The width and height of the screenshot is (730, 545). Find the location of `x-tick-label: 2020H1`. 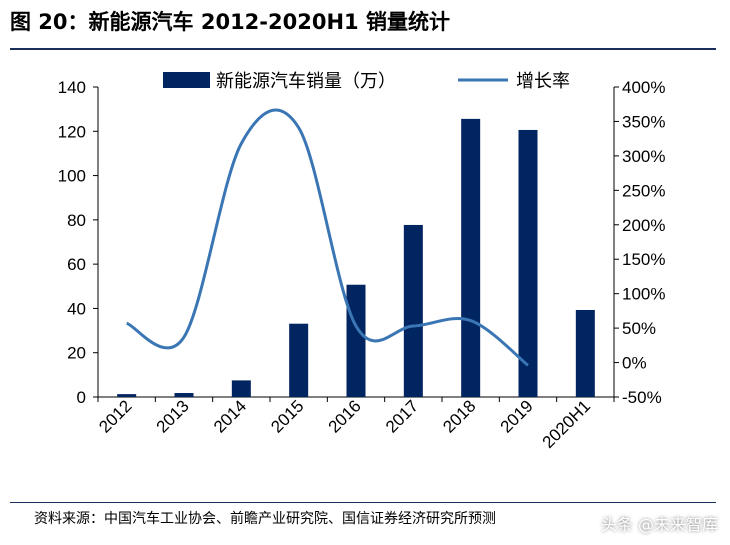

x-tick-label: 2020H1 is located at coordinates (567, 424).